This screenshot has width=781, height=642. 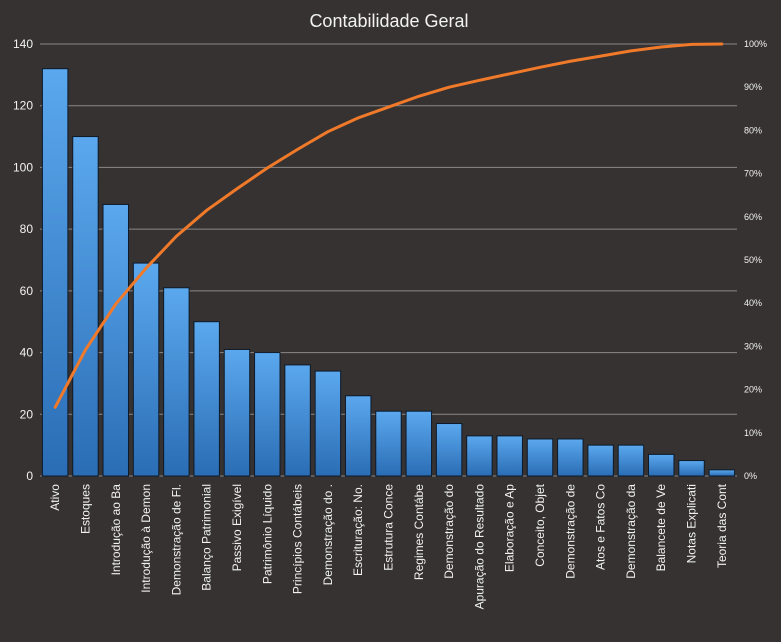 I want to click on y2-tick-label: 60%, so click(x=753, y=217).